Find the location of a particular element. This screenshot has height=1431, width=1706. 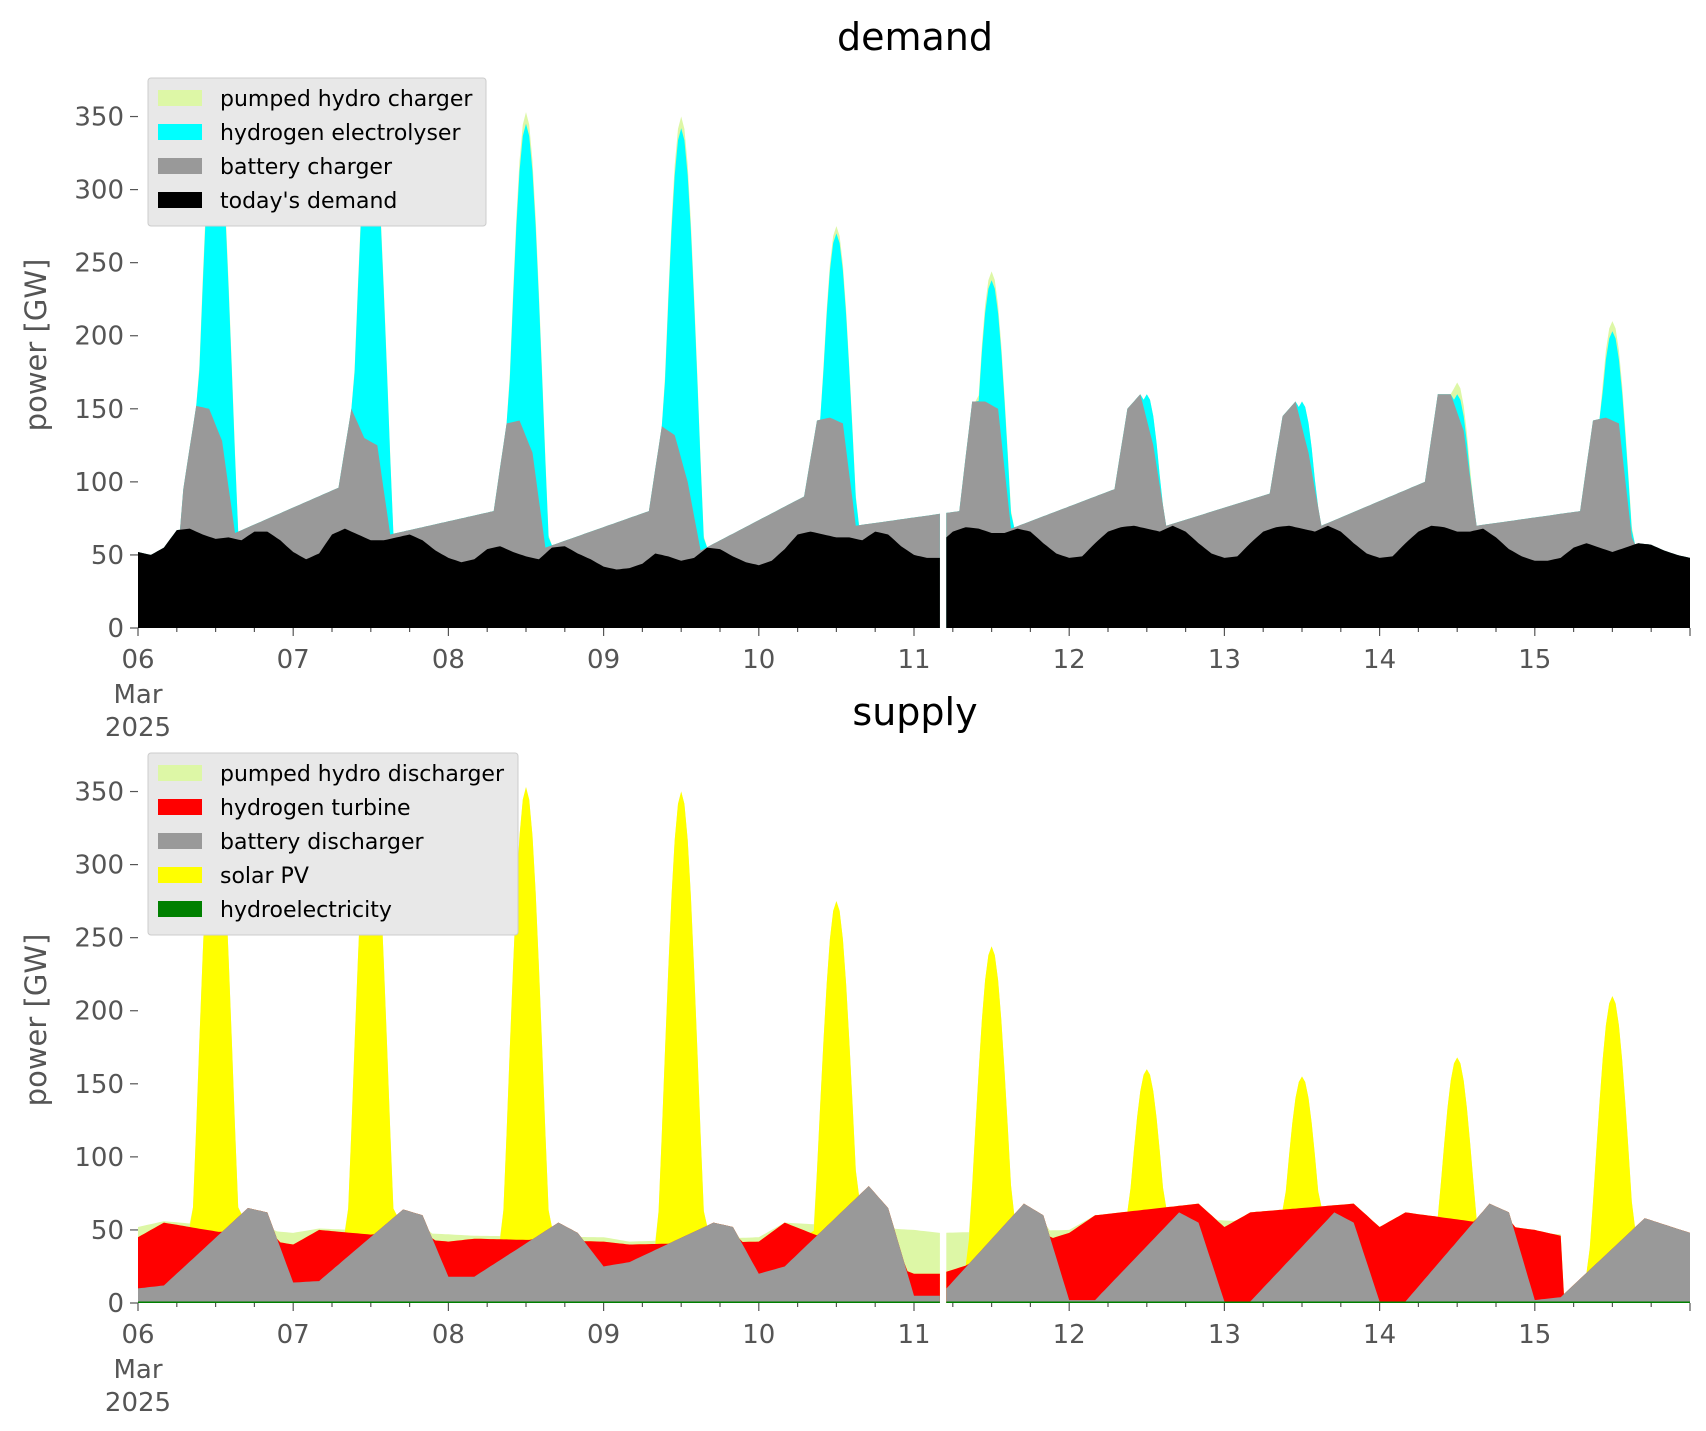

legend-label: pumped hydro charger is located at coordinates (346, 99).